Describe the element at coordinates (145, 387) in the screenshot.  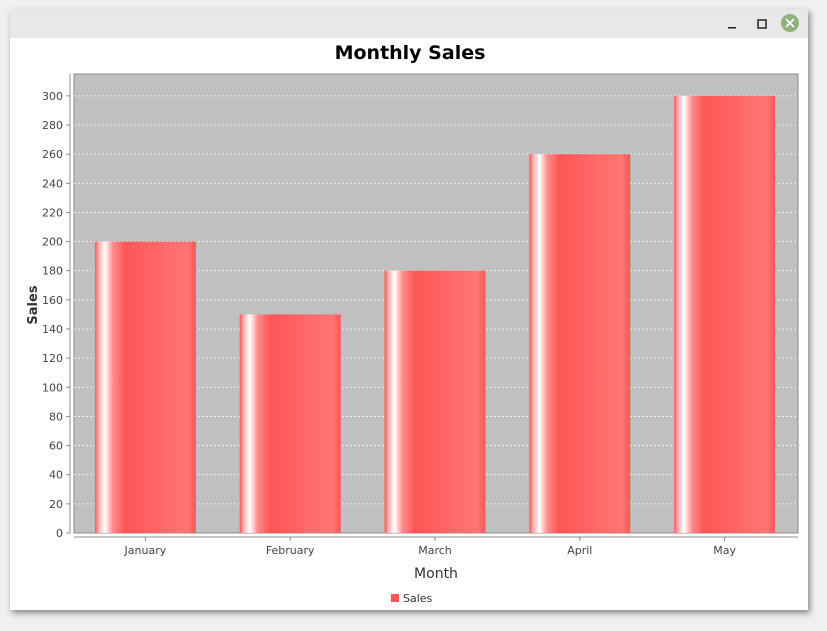
I see `bar-january` at that location.